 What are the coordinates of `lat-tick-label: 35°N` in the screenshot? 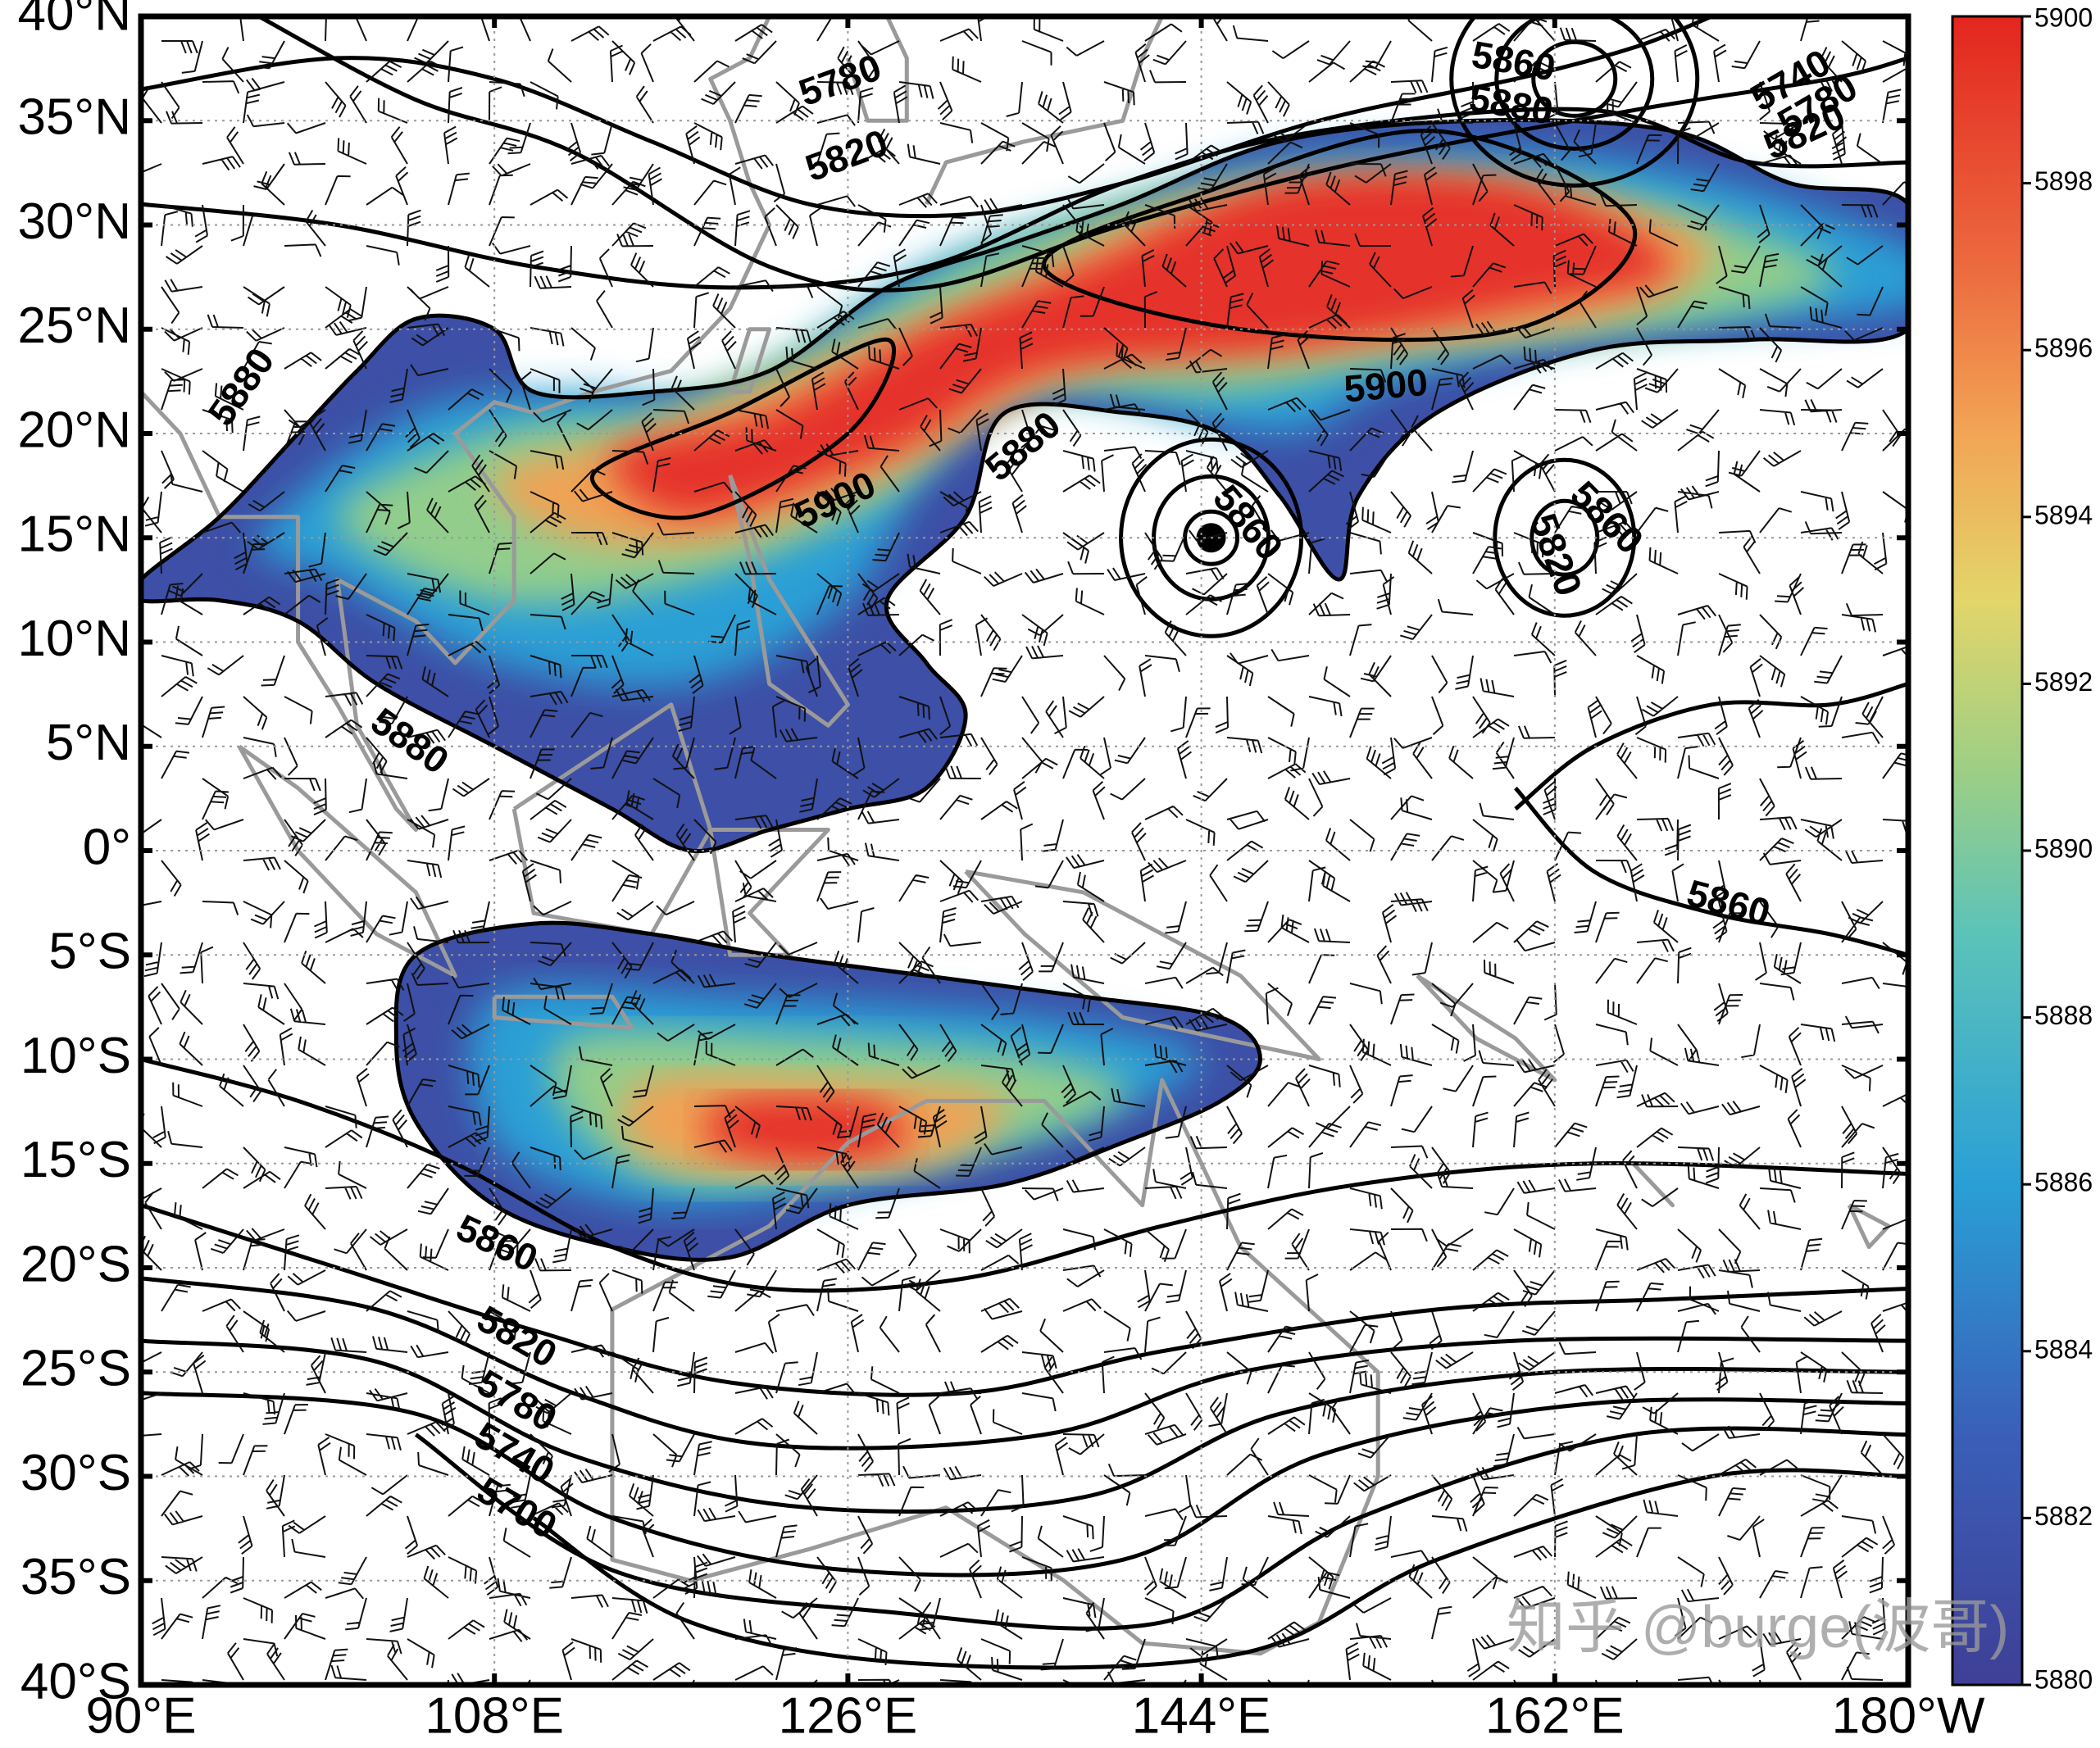 It's located at (74, 117).